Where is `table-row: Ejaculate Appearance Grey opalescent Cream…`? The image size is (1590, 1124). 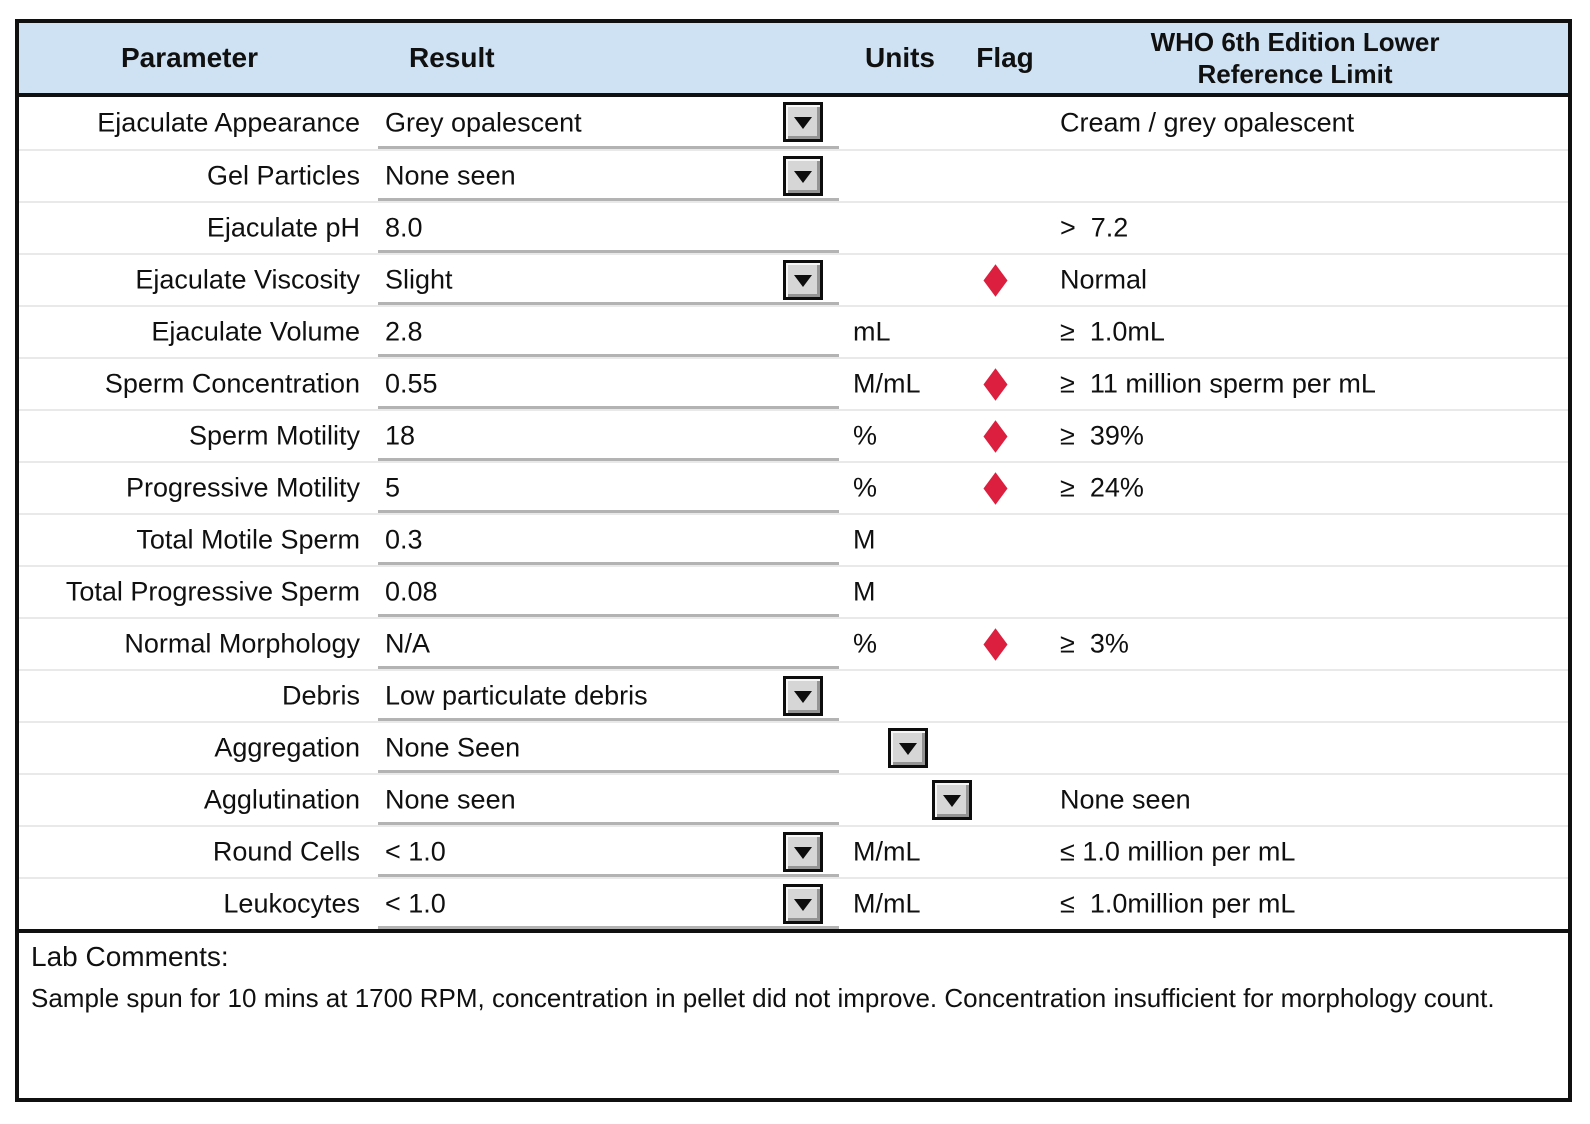
table-row: Ejaculate Appearance Grey opalescent Cream… is located at coordinates (793, 123).